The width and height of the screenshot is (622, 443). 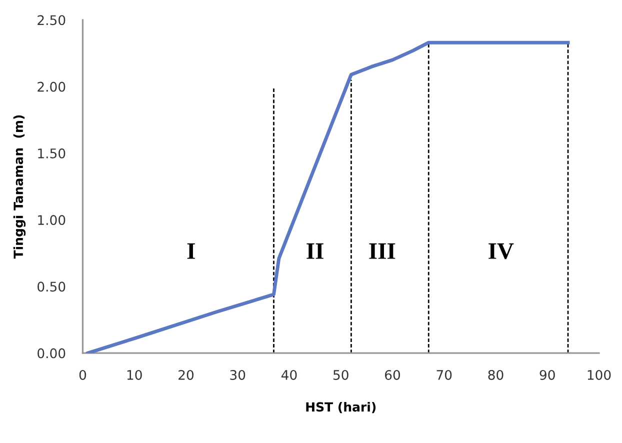 What do you see at coordinates (52, 287) in the screenshot?
I see `y-tick-label: 0.50` at bounding box center [52, 287].